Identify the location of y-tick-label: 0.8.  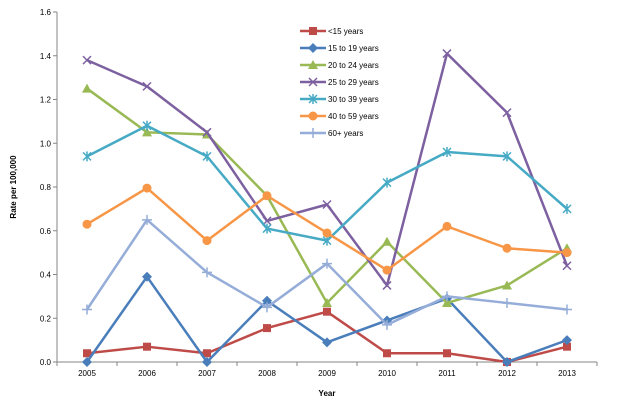
(46, 187).